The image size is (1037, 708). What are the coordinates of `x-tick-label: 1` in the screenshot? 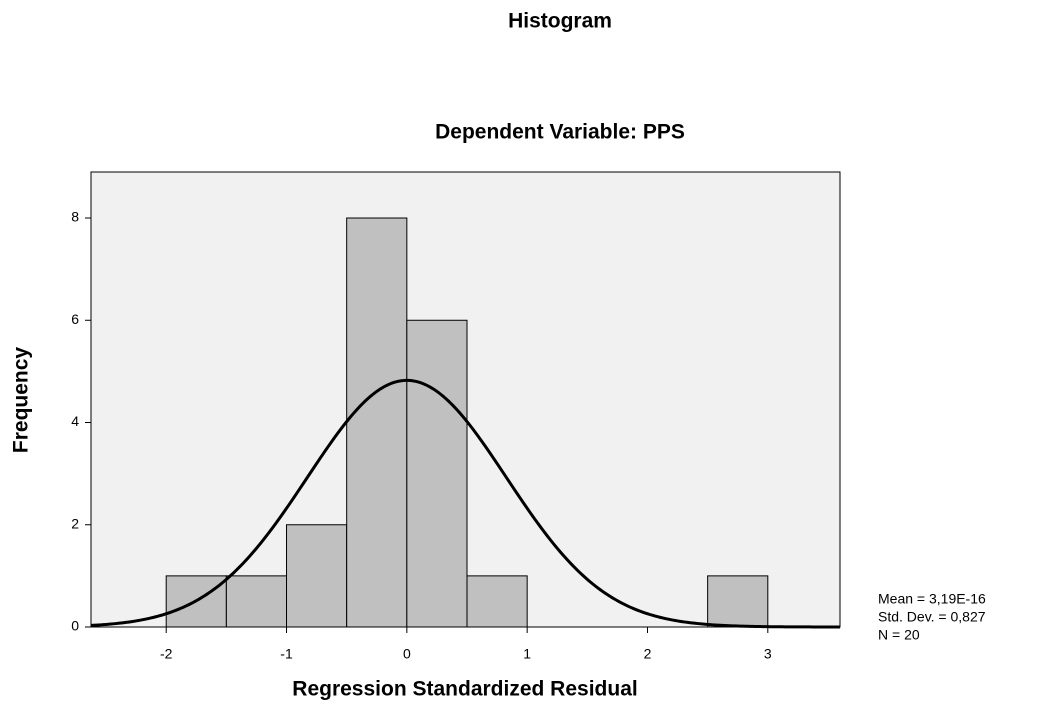 It's located at (527, 654).